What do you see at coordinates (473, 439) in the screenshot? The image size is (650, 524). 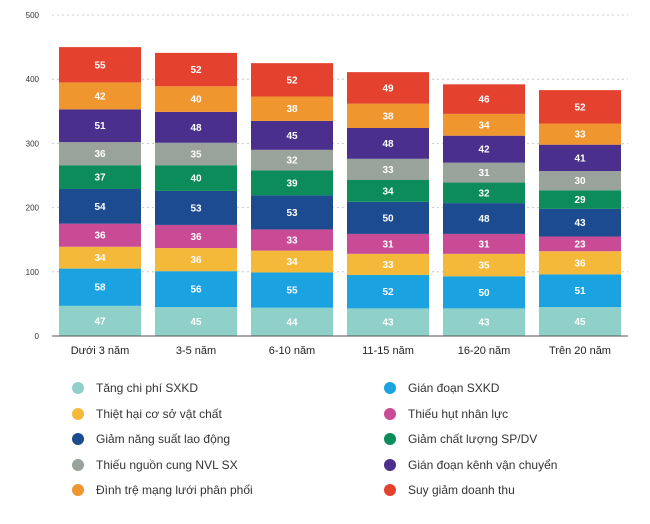 I see `legend-label: Giảm chất lượng SP/DV` at bounding box center [473, 439].